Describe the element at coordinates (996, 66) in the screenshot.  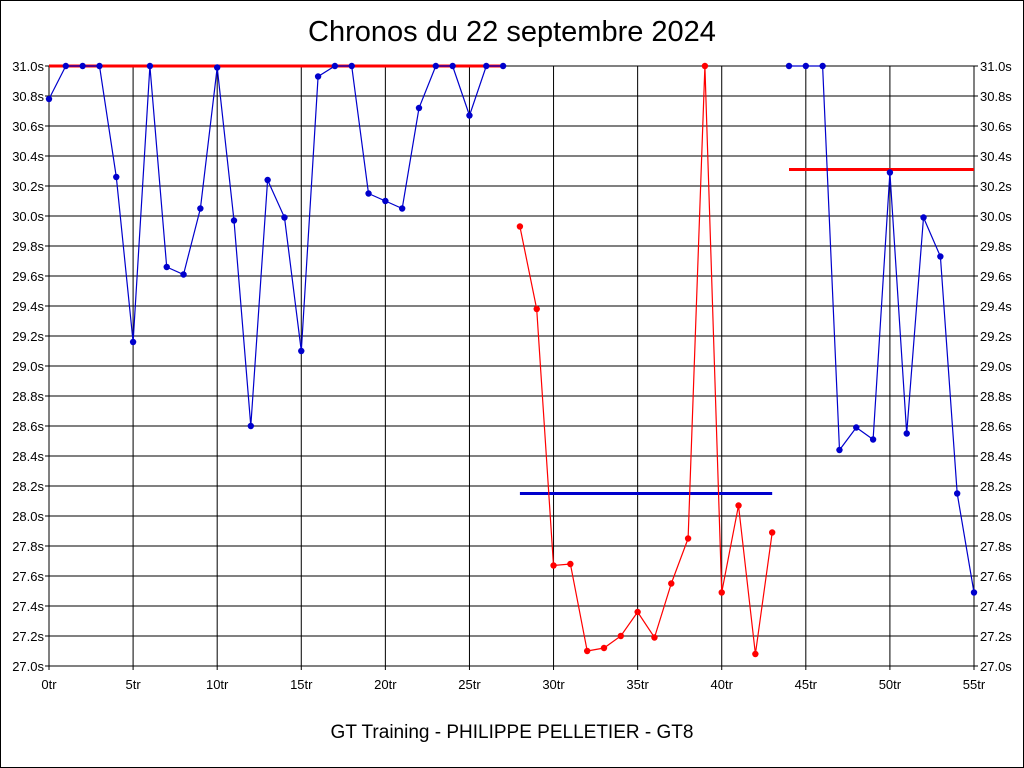
I see `y-tick-label-right: 31.0s` at that location.